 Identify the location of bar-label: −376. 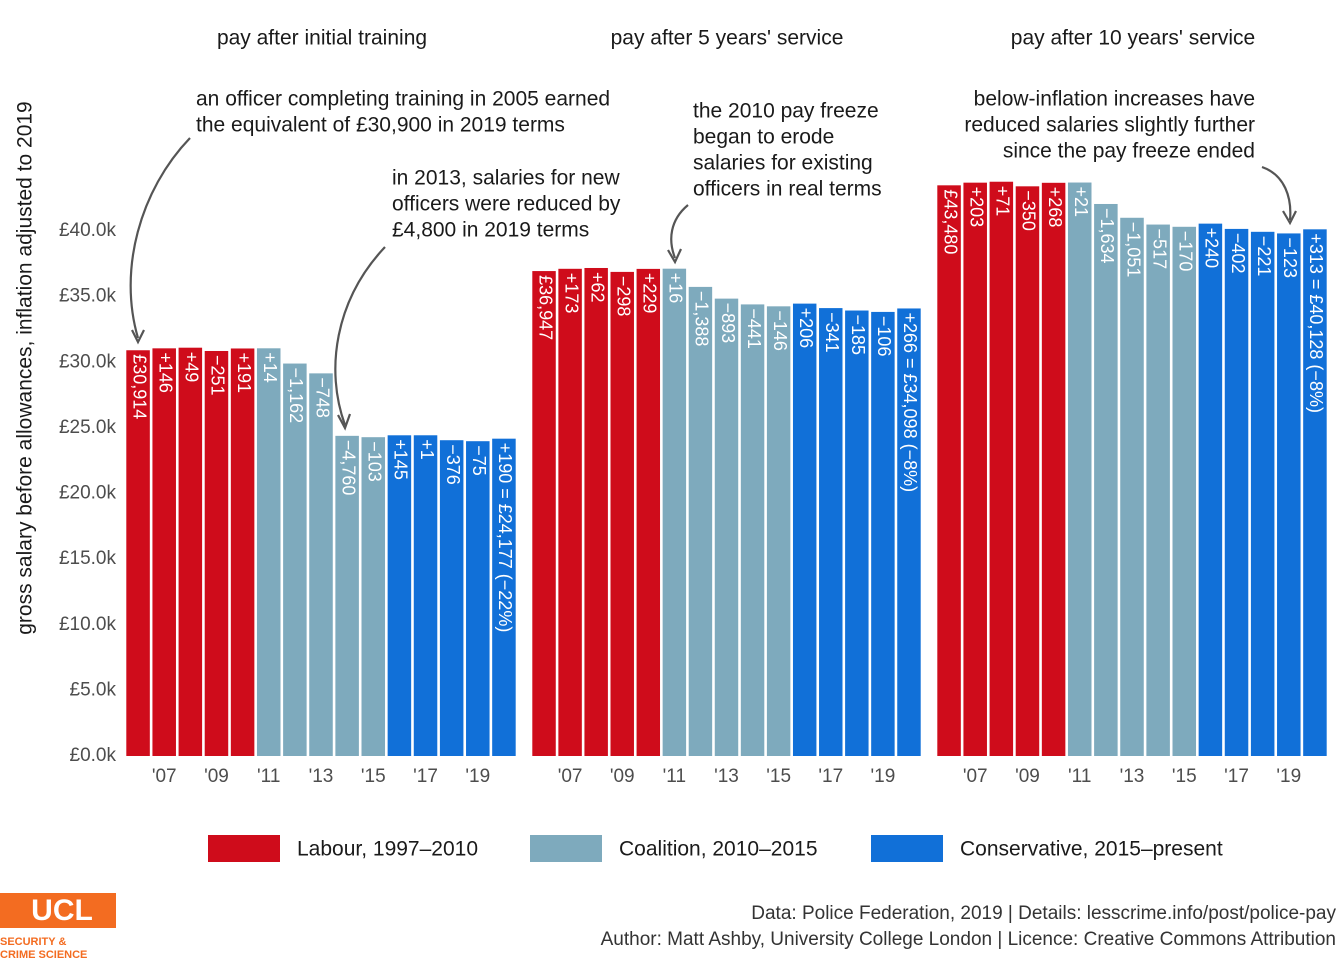
(453, 464).